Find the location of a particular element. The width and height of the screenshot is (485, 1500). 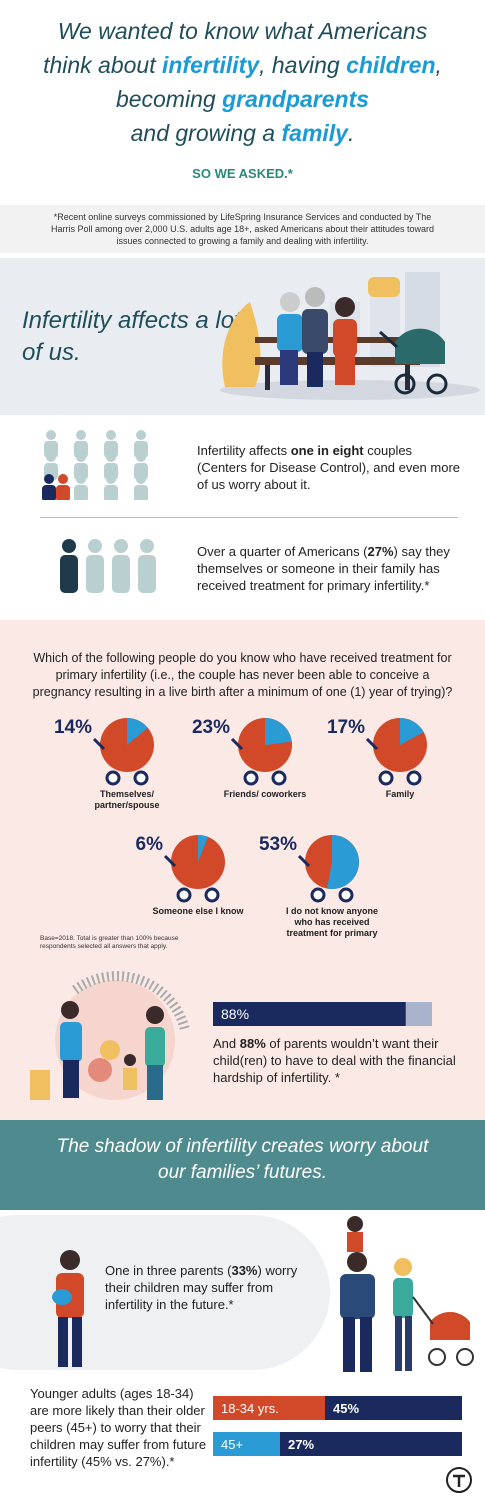

intro-heading: Infertility affects a lot of us. is located at coordinates (131, 336).